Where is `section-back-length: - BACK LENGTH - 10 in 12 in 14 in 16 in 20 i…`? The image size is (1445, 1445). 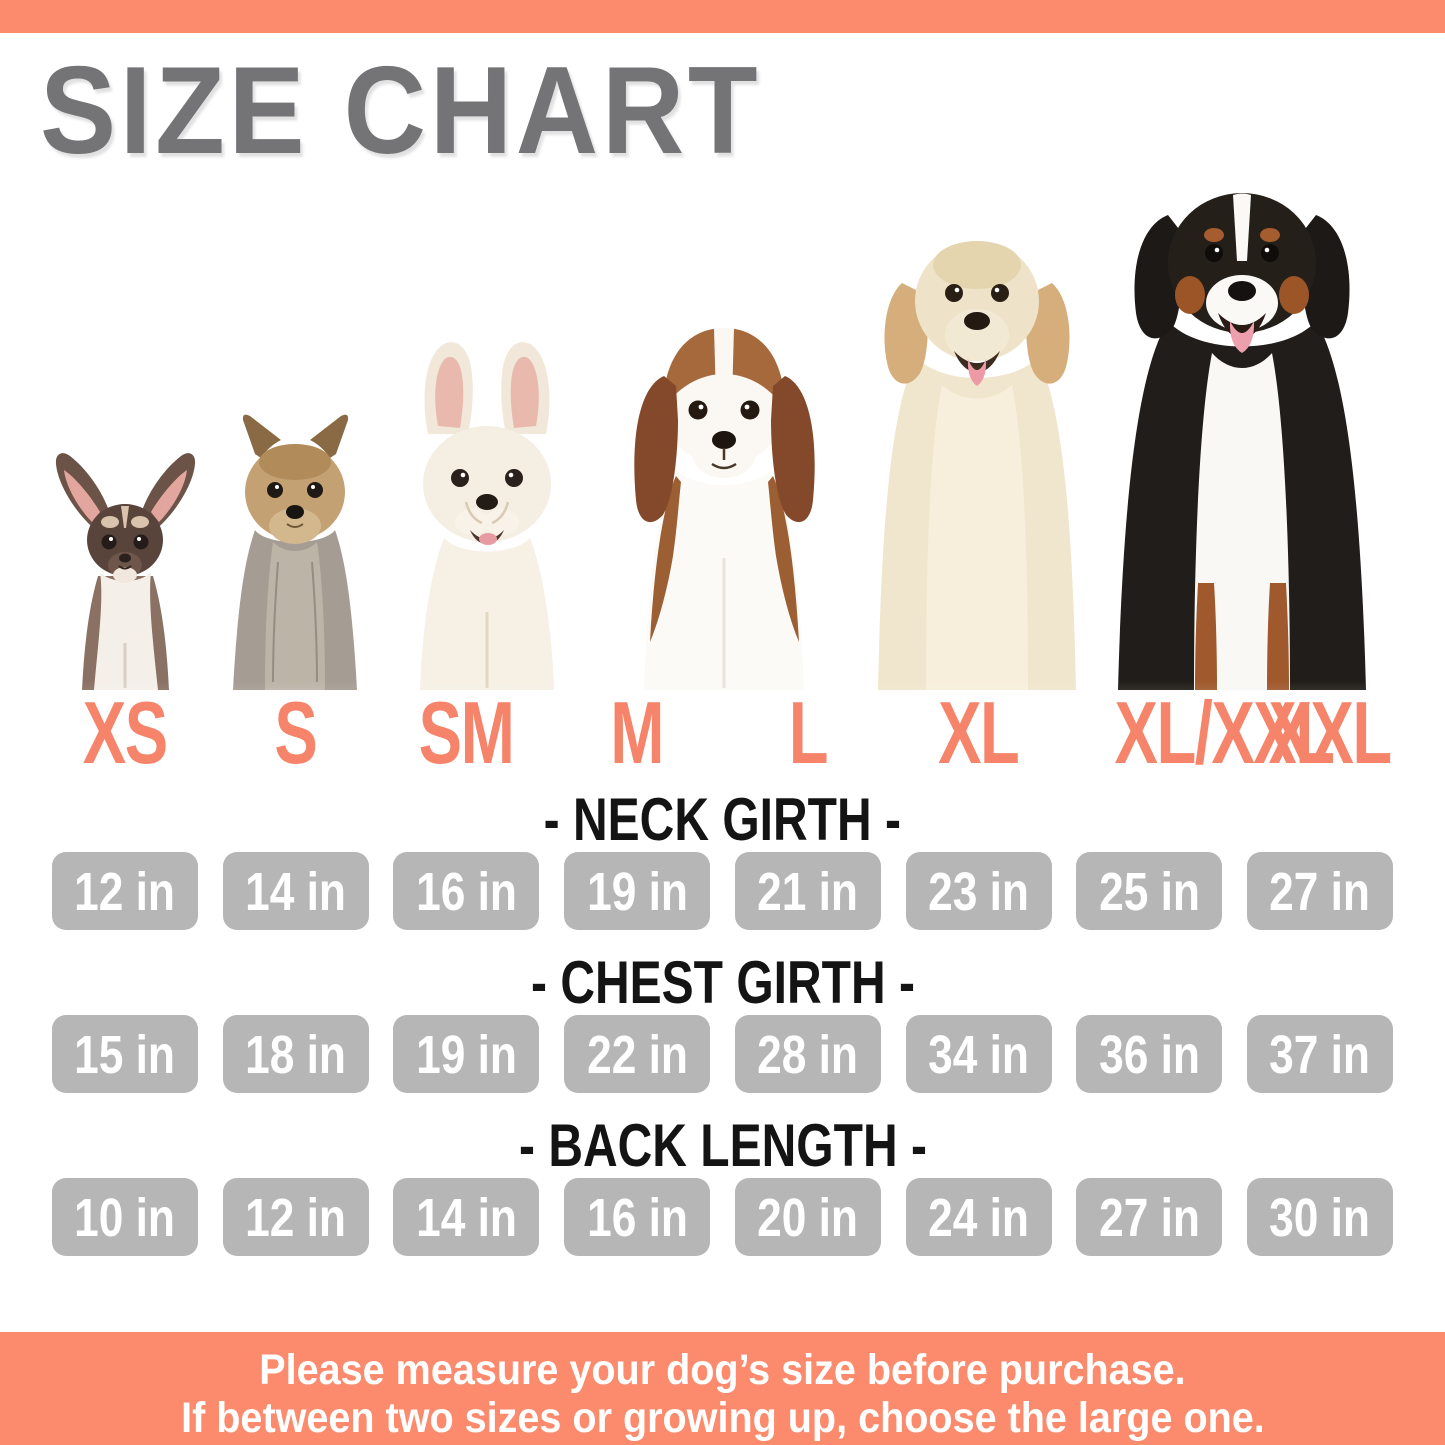
section-back-length: - BACK LENGTH - 10 in 12 in 14 in 16 in 20 i… is located at coordinates (722, 1184).